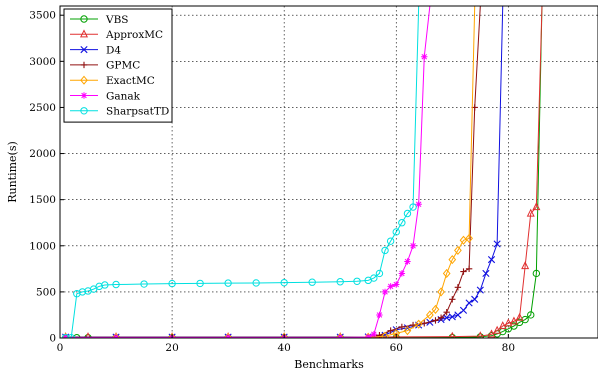 The width and height of the screenshot is (598, 373). I want to click on legend-item-gpmc: GPMC, so click(105, 66).